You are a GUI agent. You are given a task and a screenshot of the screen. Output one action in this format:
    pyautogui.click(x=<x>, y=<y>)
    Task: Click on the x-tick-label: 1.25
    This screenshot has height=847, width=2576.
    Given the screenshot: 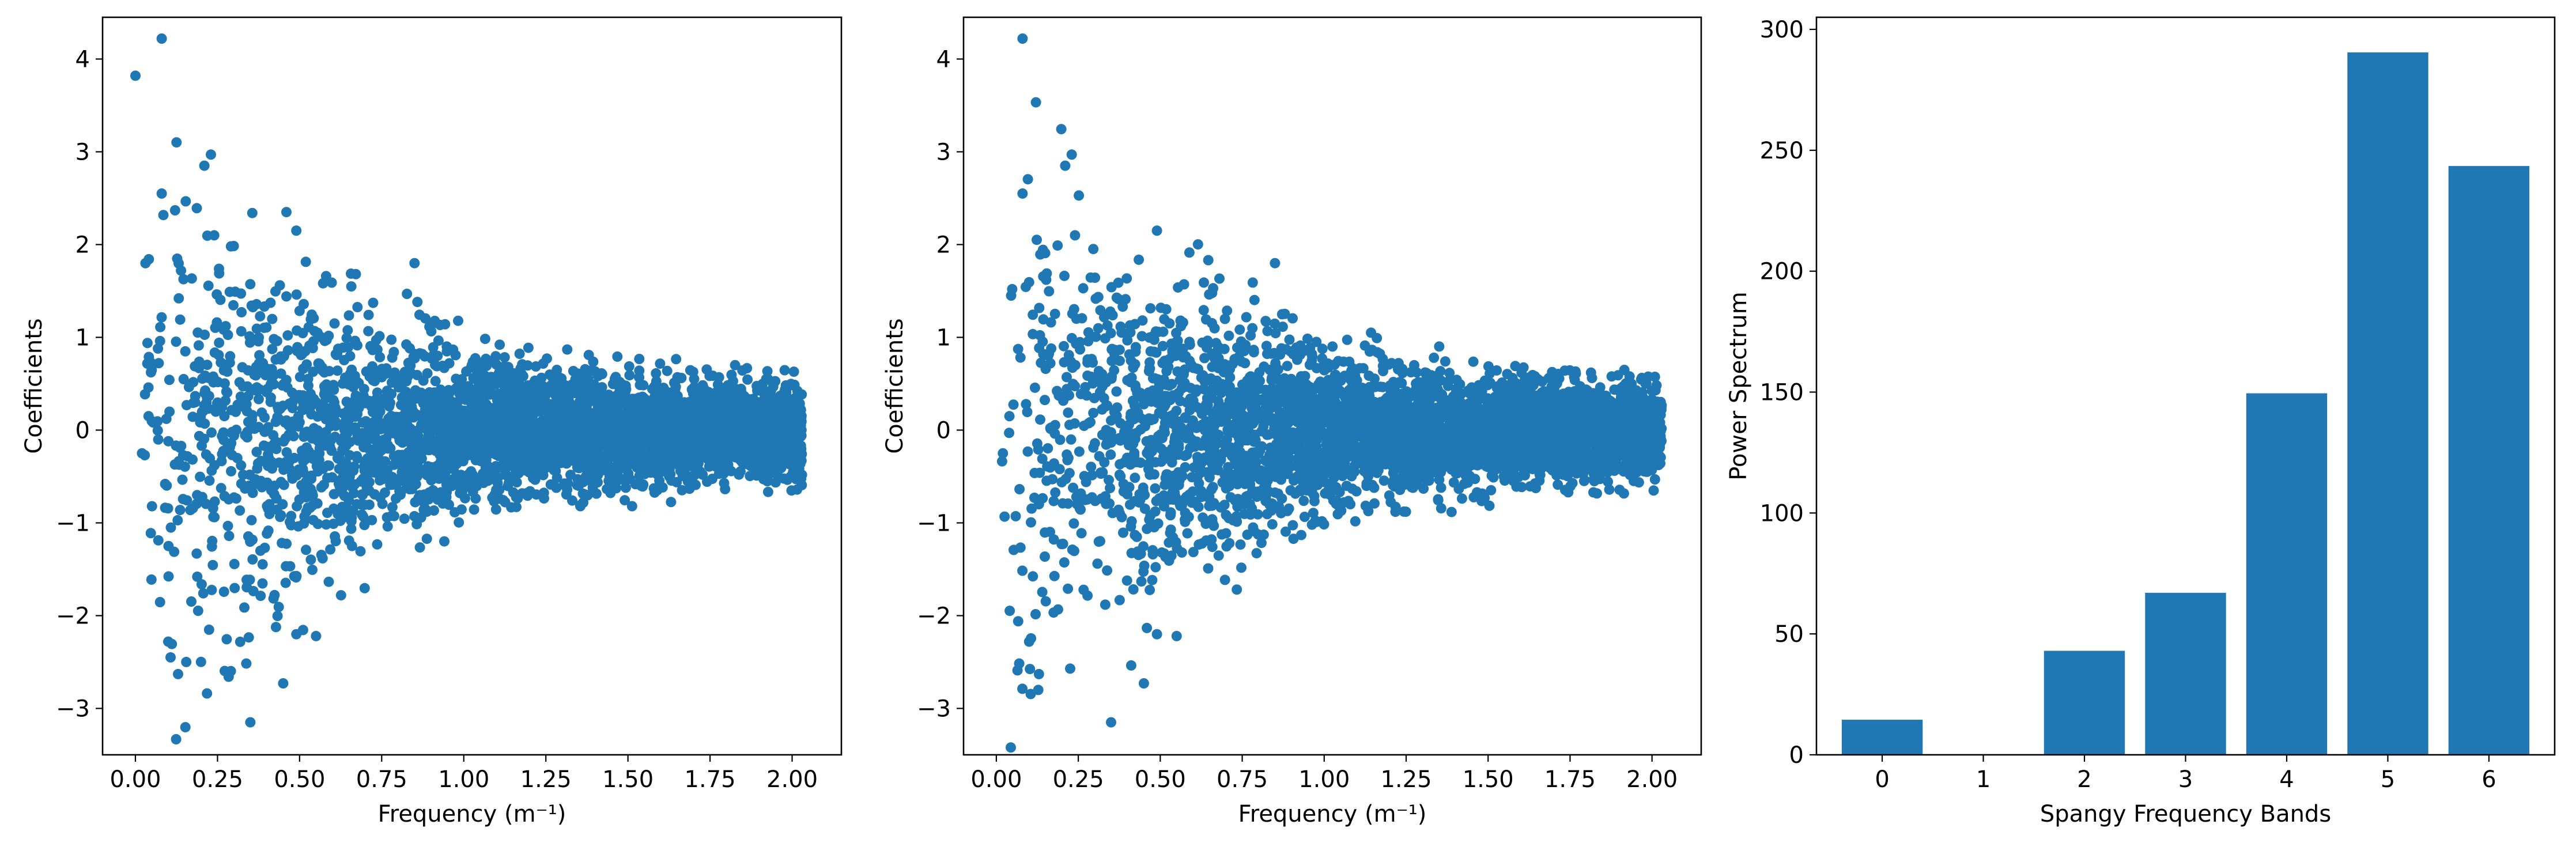 What is the action you would take?
    pyautogui.click(x=546, y=779)
    